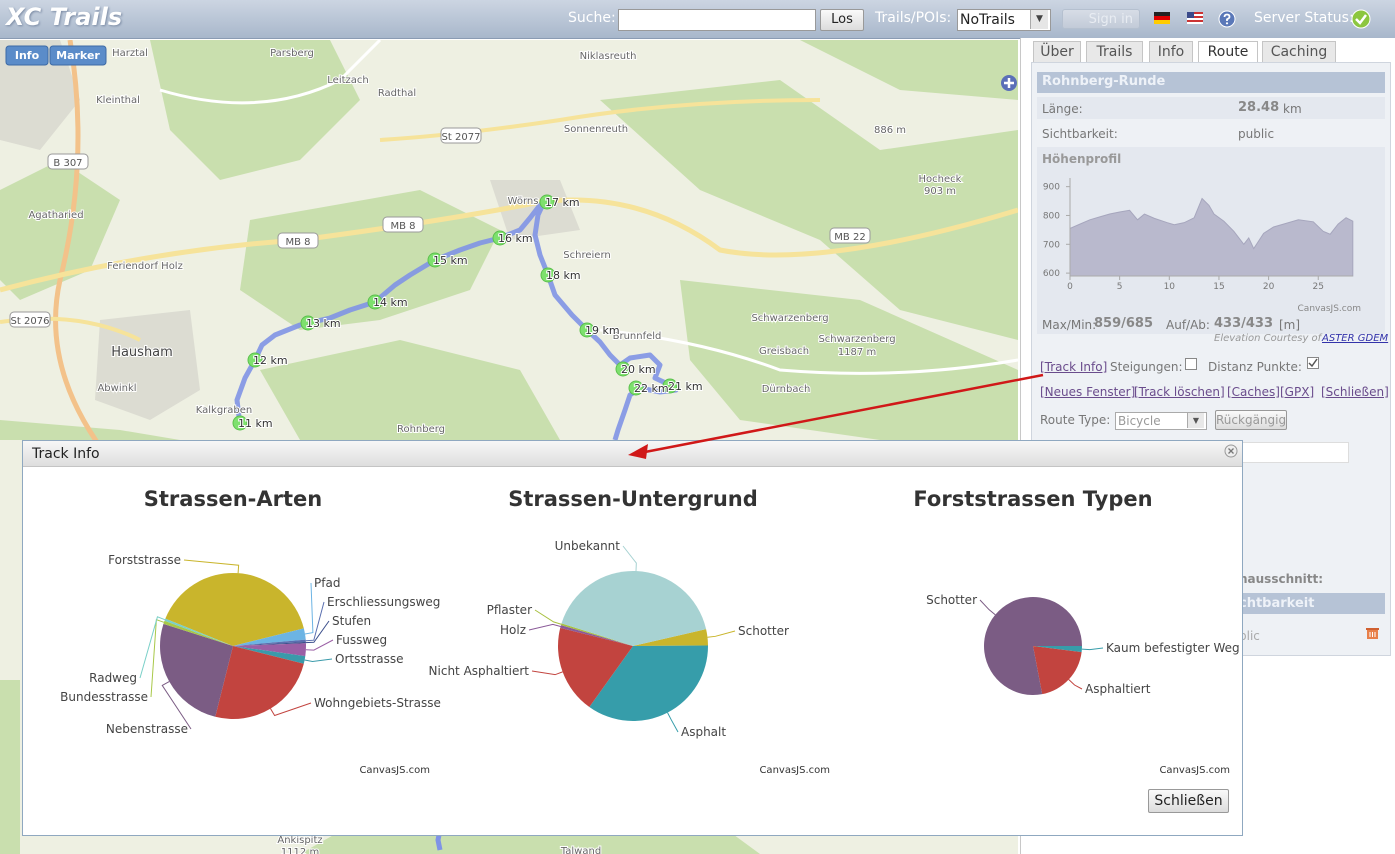 The width and height of the screenshot is (1395, 854). I want to click on slice-label: Unbekannt, so click(588, 546).